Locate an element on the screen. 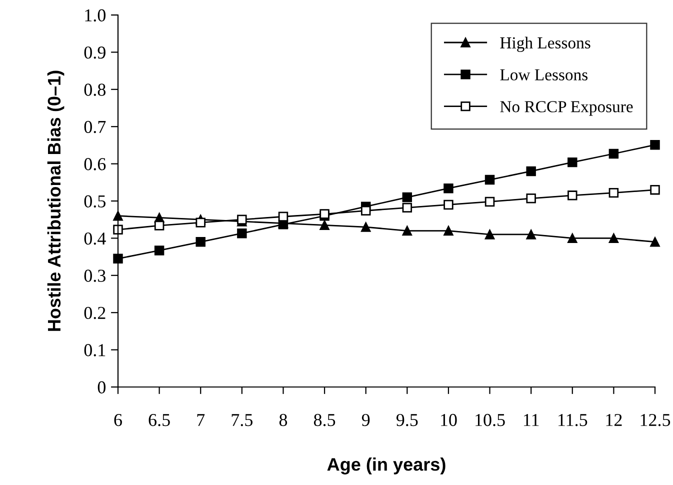 The width and height of the screenshot is (673, 485). x-tick-label: 6.5 is located at coordinates (159, 420).